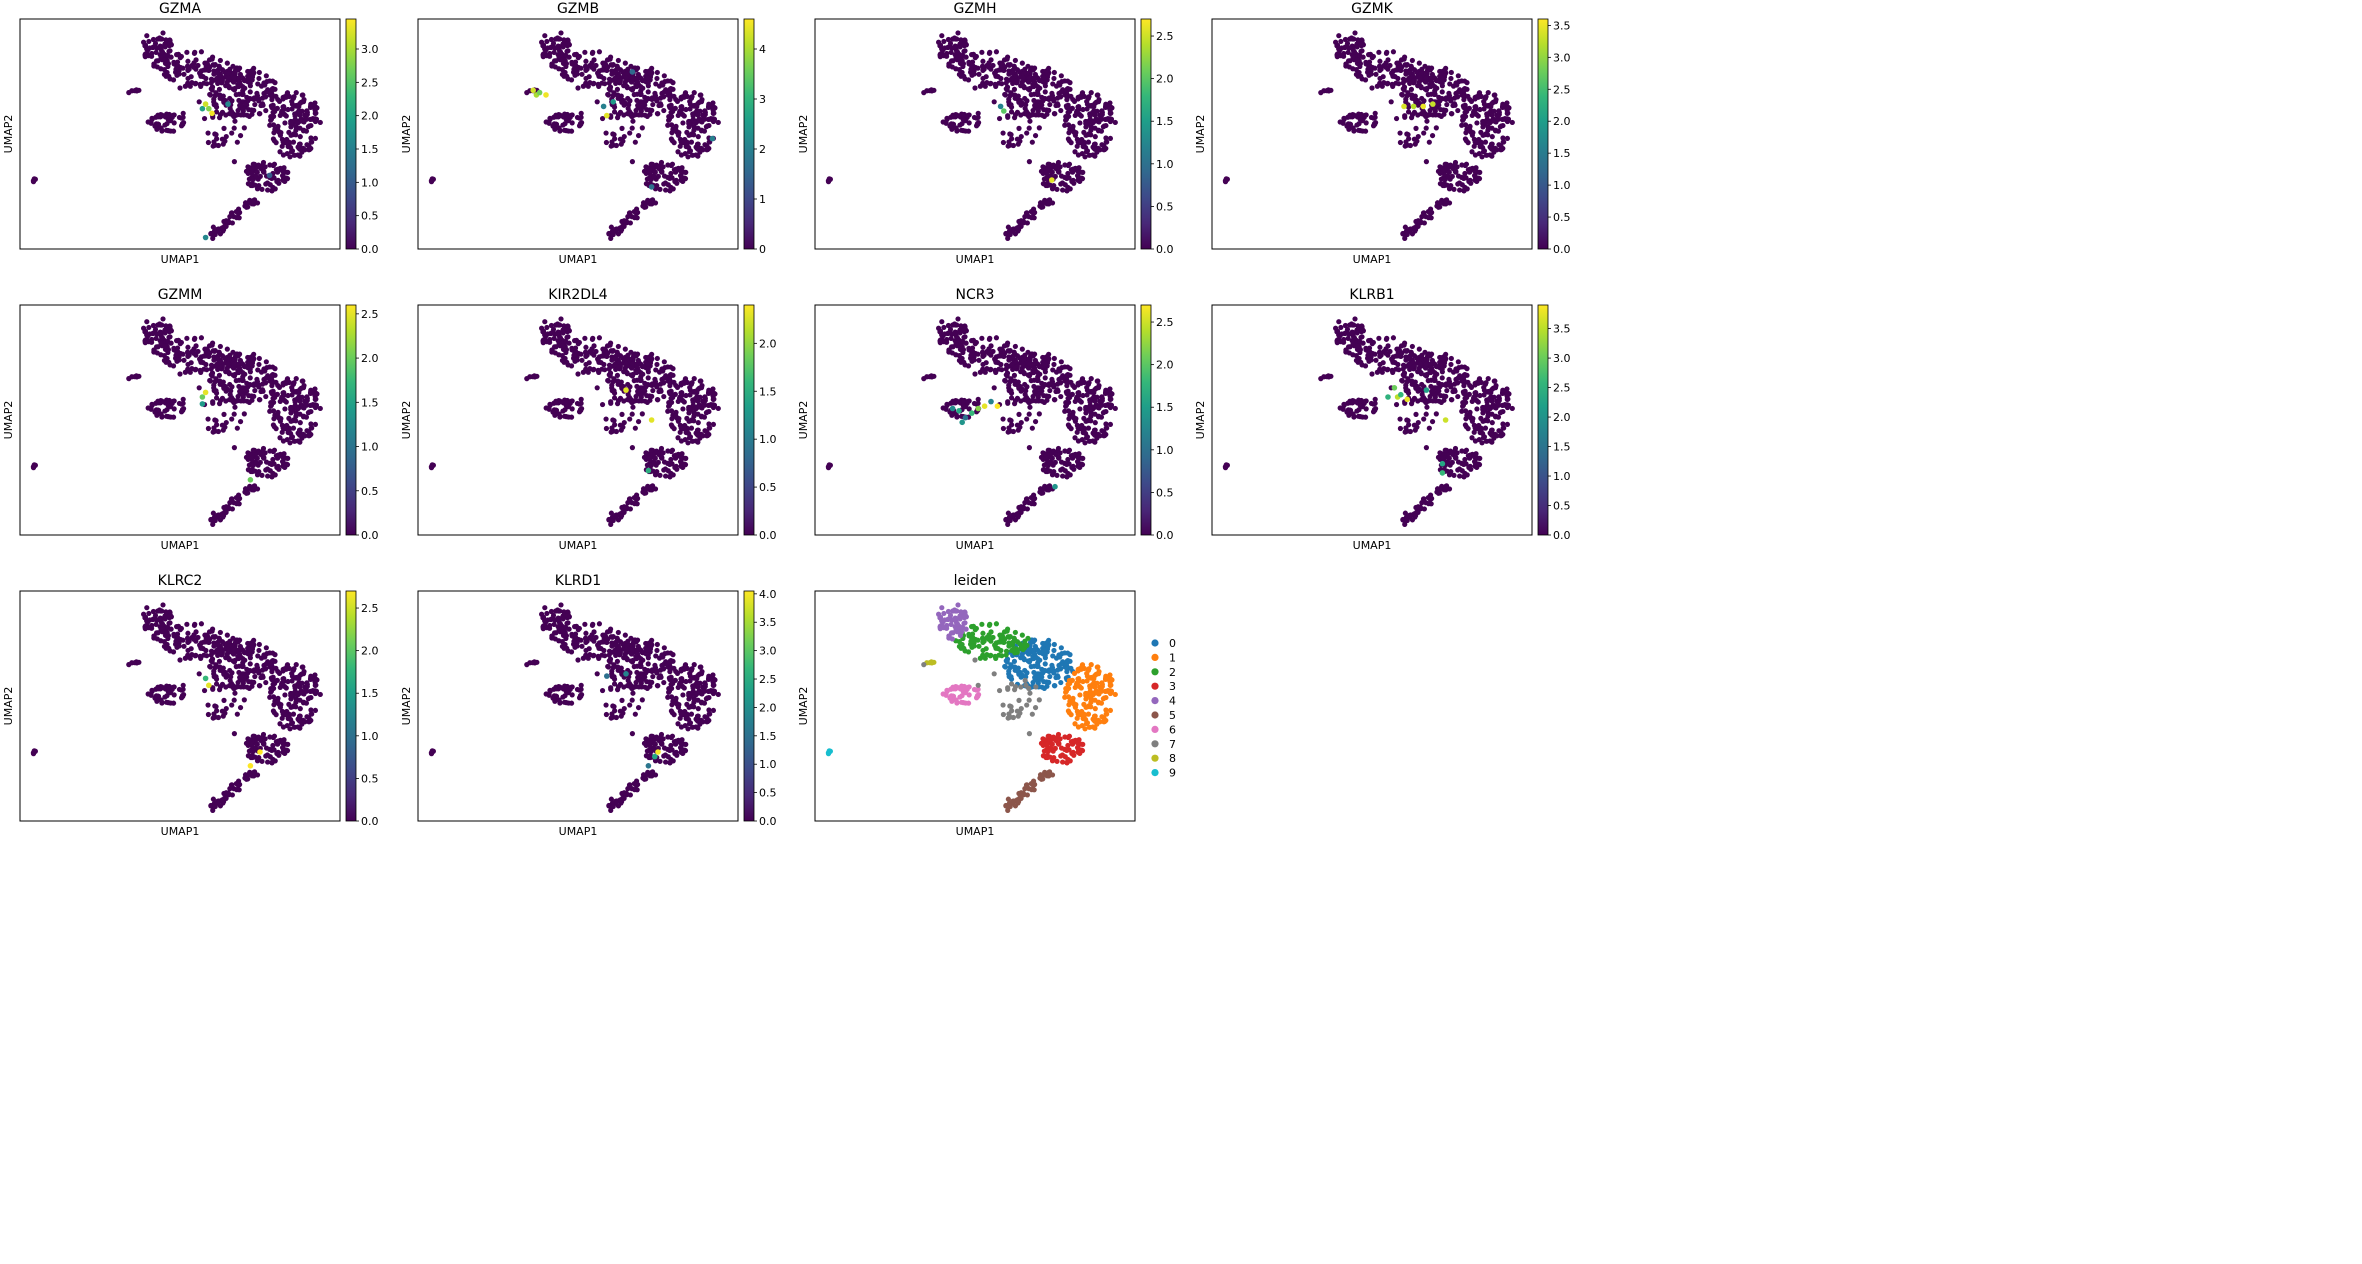 The width and height of the screenshot is (2362, 1264). Describe the element at coordinates (209, 108) in the screenshot. I see `highlight-point` at that location.